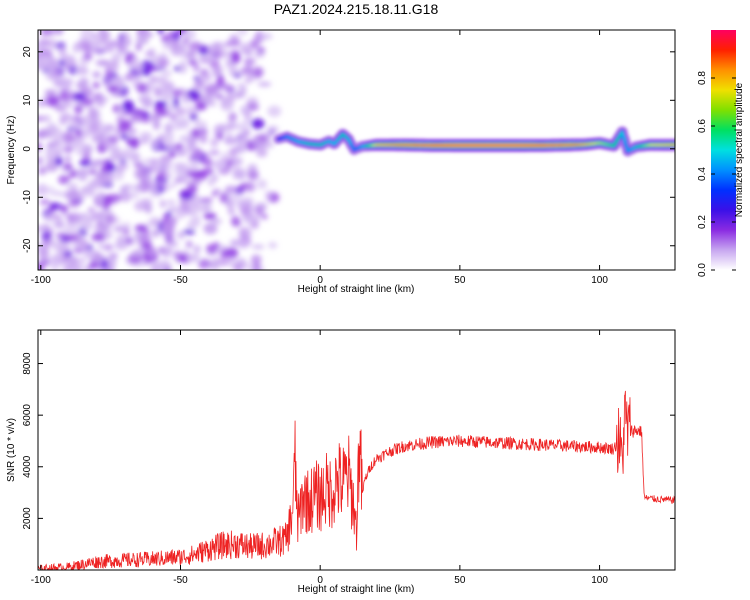 Image resolution: width=750 pixels, height=600 pixels. I want to click on spectrogram-x-tick-label: -100, so click(41, 280).